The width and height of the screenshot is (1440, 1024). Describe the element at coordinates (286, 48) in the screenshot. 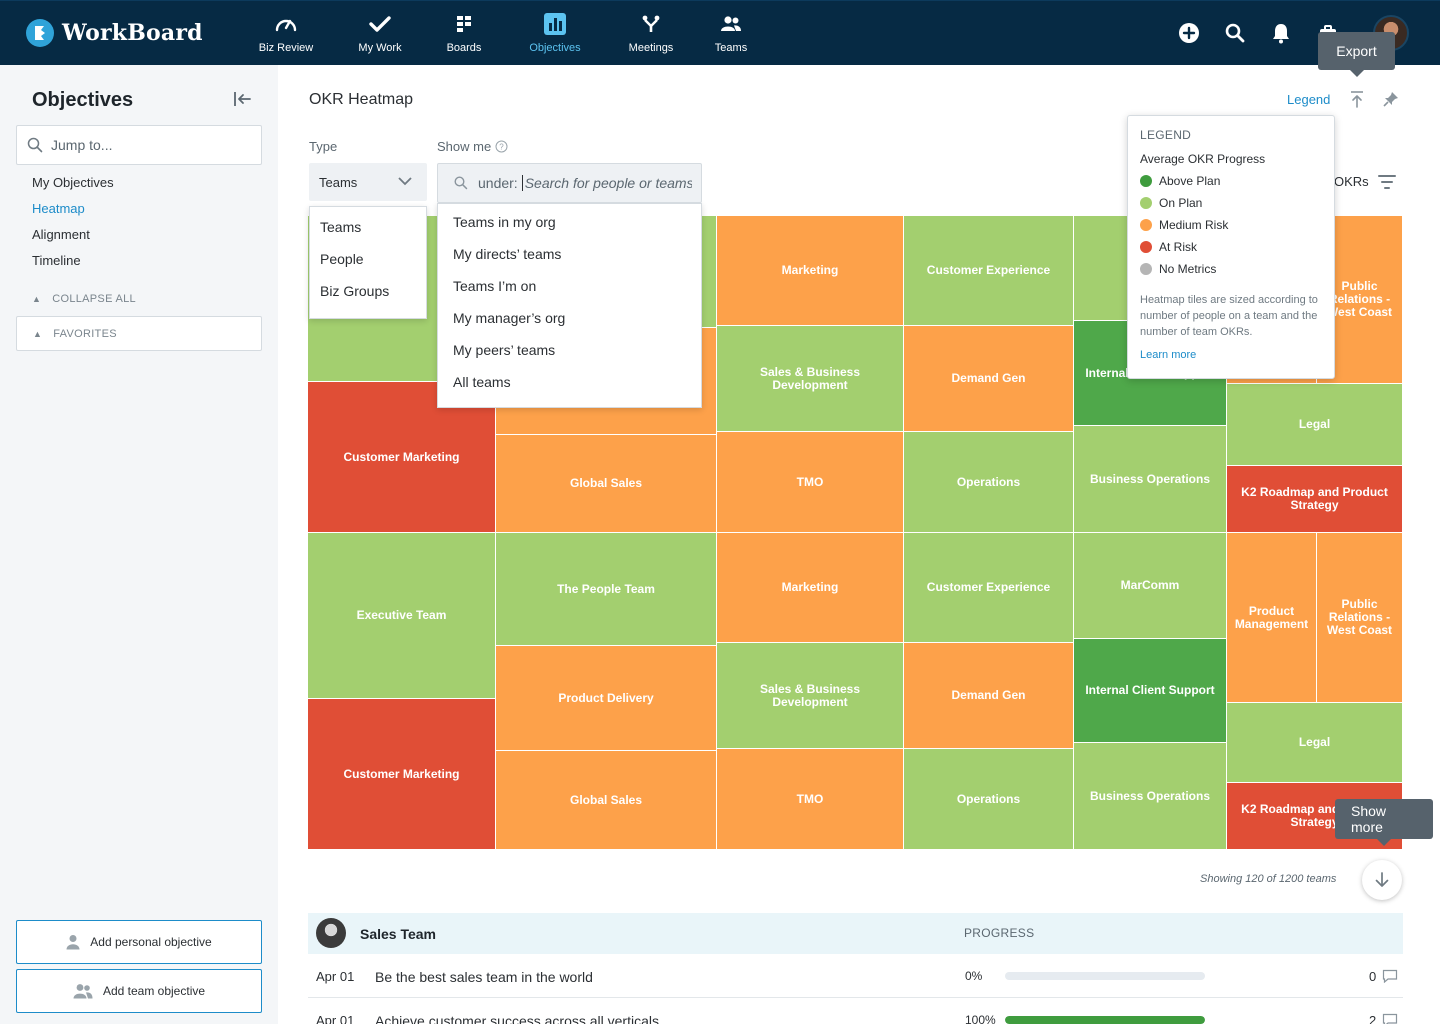

I see `nav-label: Biz Review` at that location.